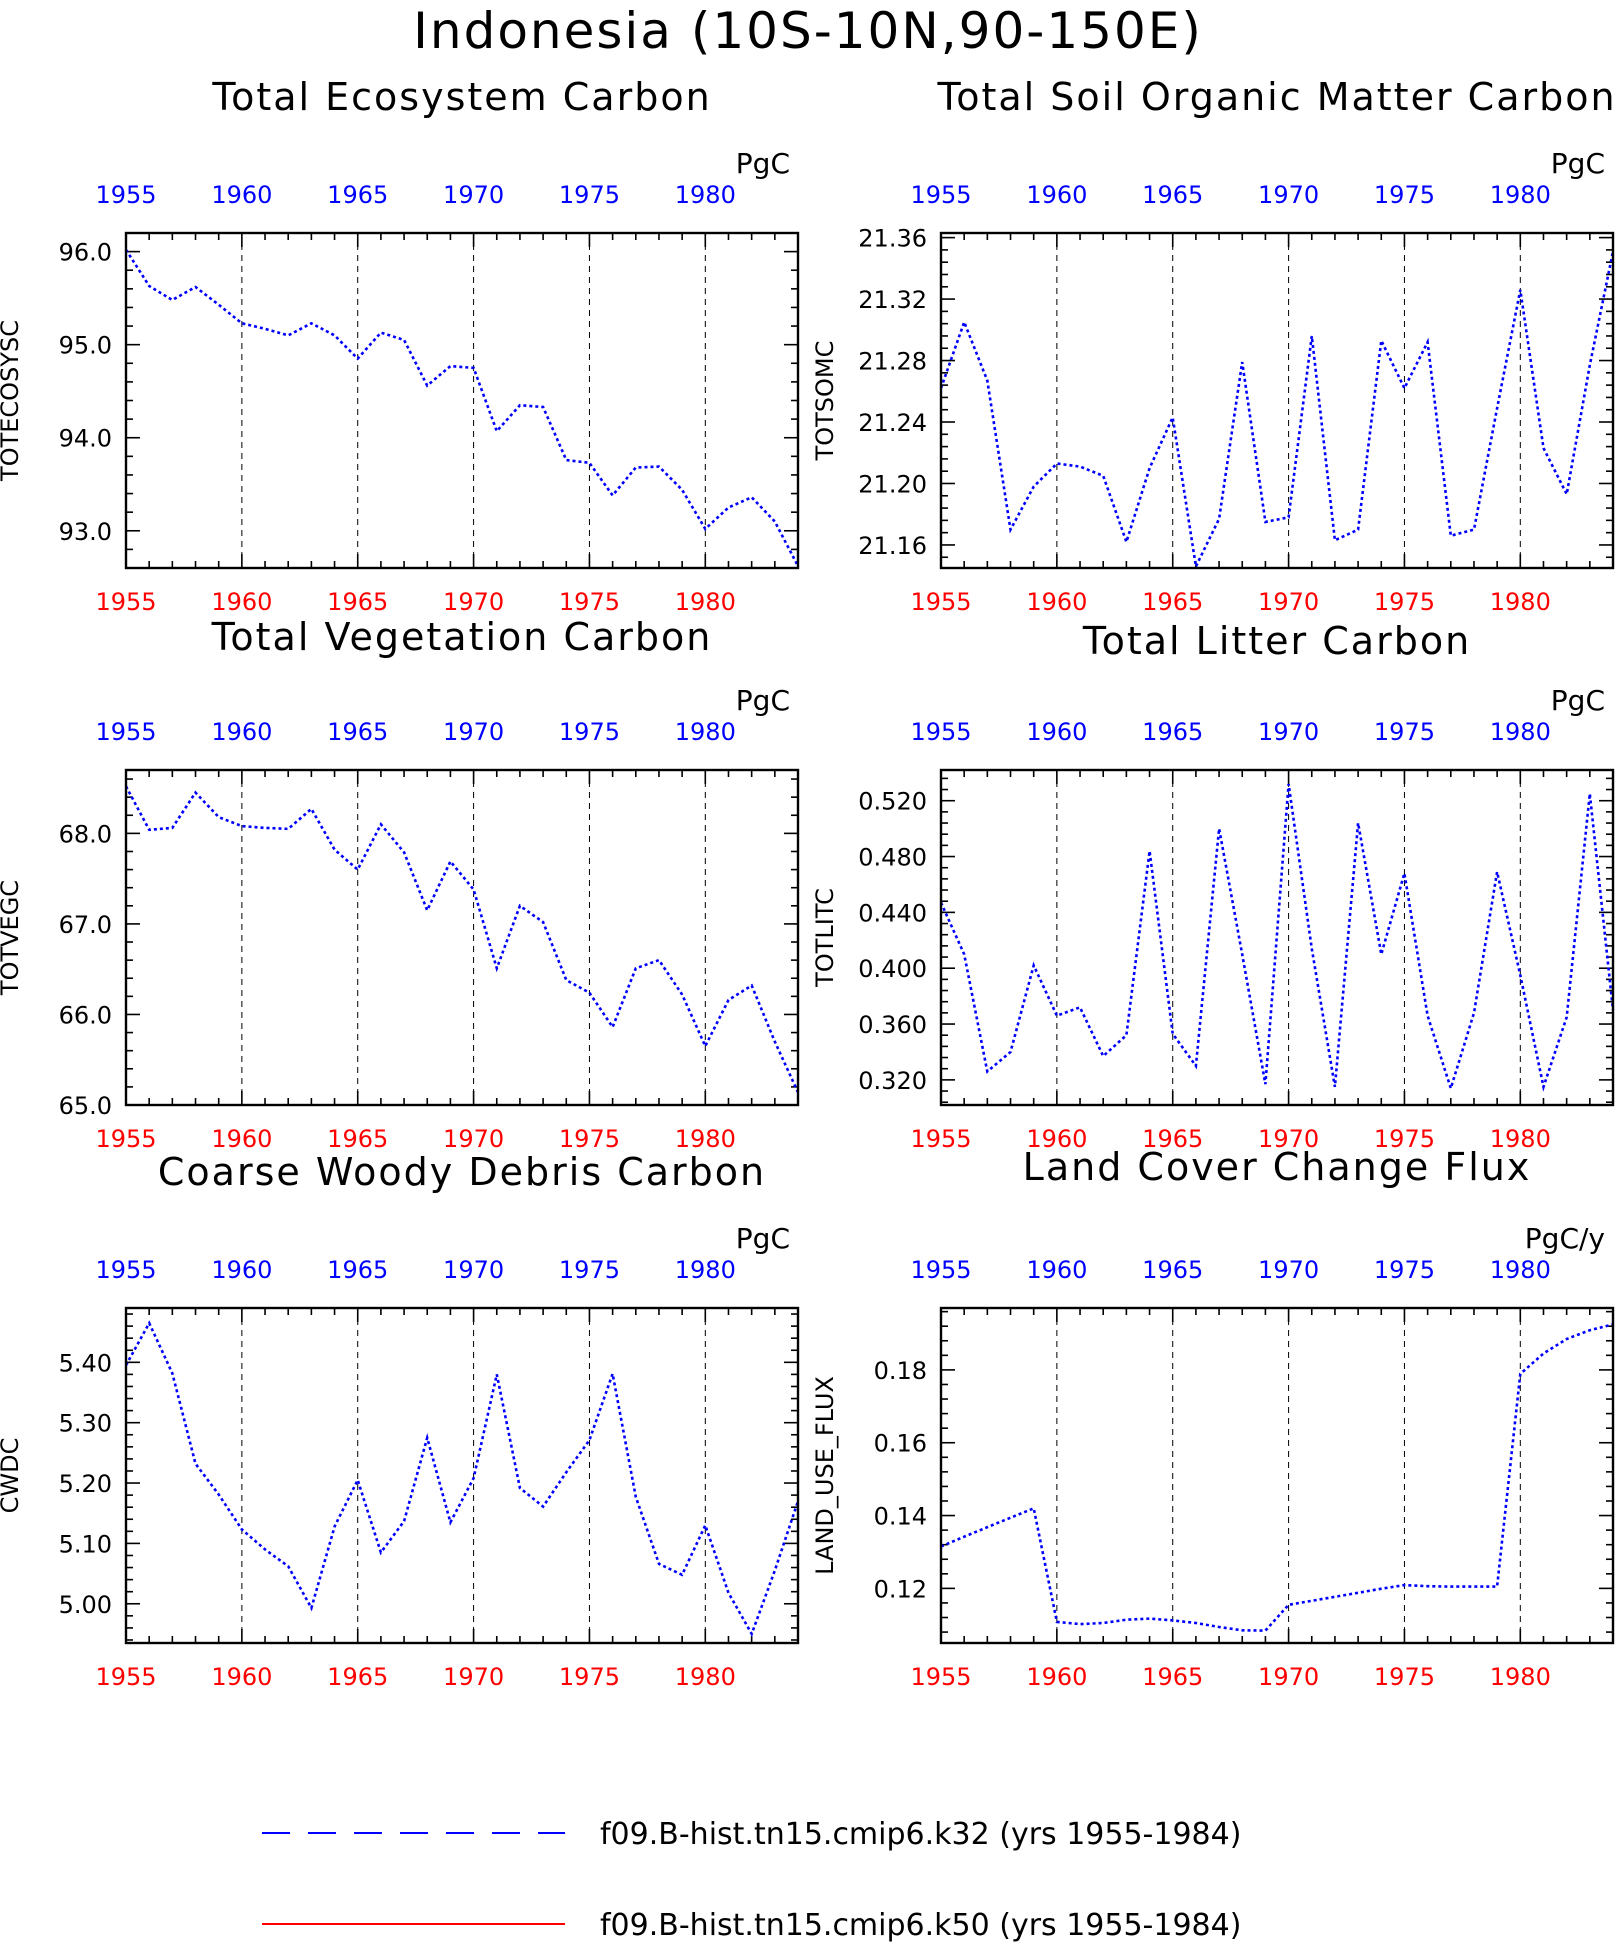  I want to click on y-tick-label: 5.10, so click(85, 1544).